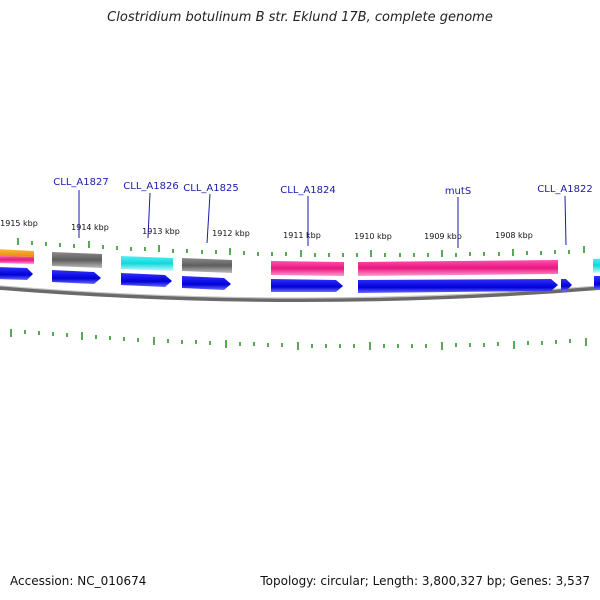 This screenshot has height=600, width=600. Describe the element at coordinates (150, 186) in the screenshot. I see `gene-label-cll-a1826: CLL_A1826` at that location.